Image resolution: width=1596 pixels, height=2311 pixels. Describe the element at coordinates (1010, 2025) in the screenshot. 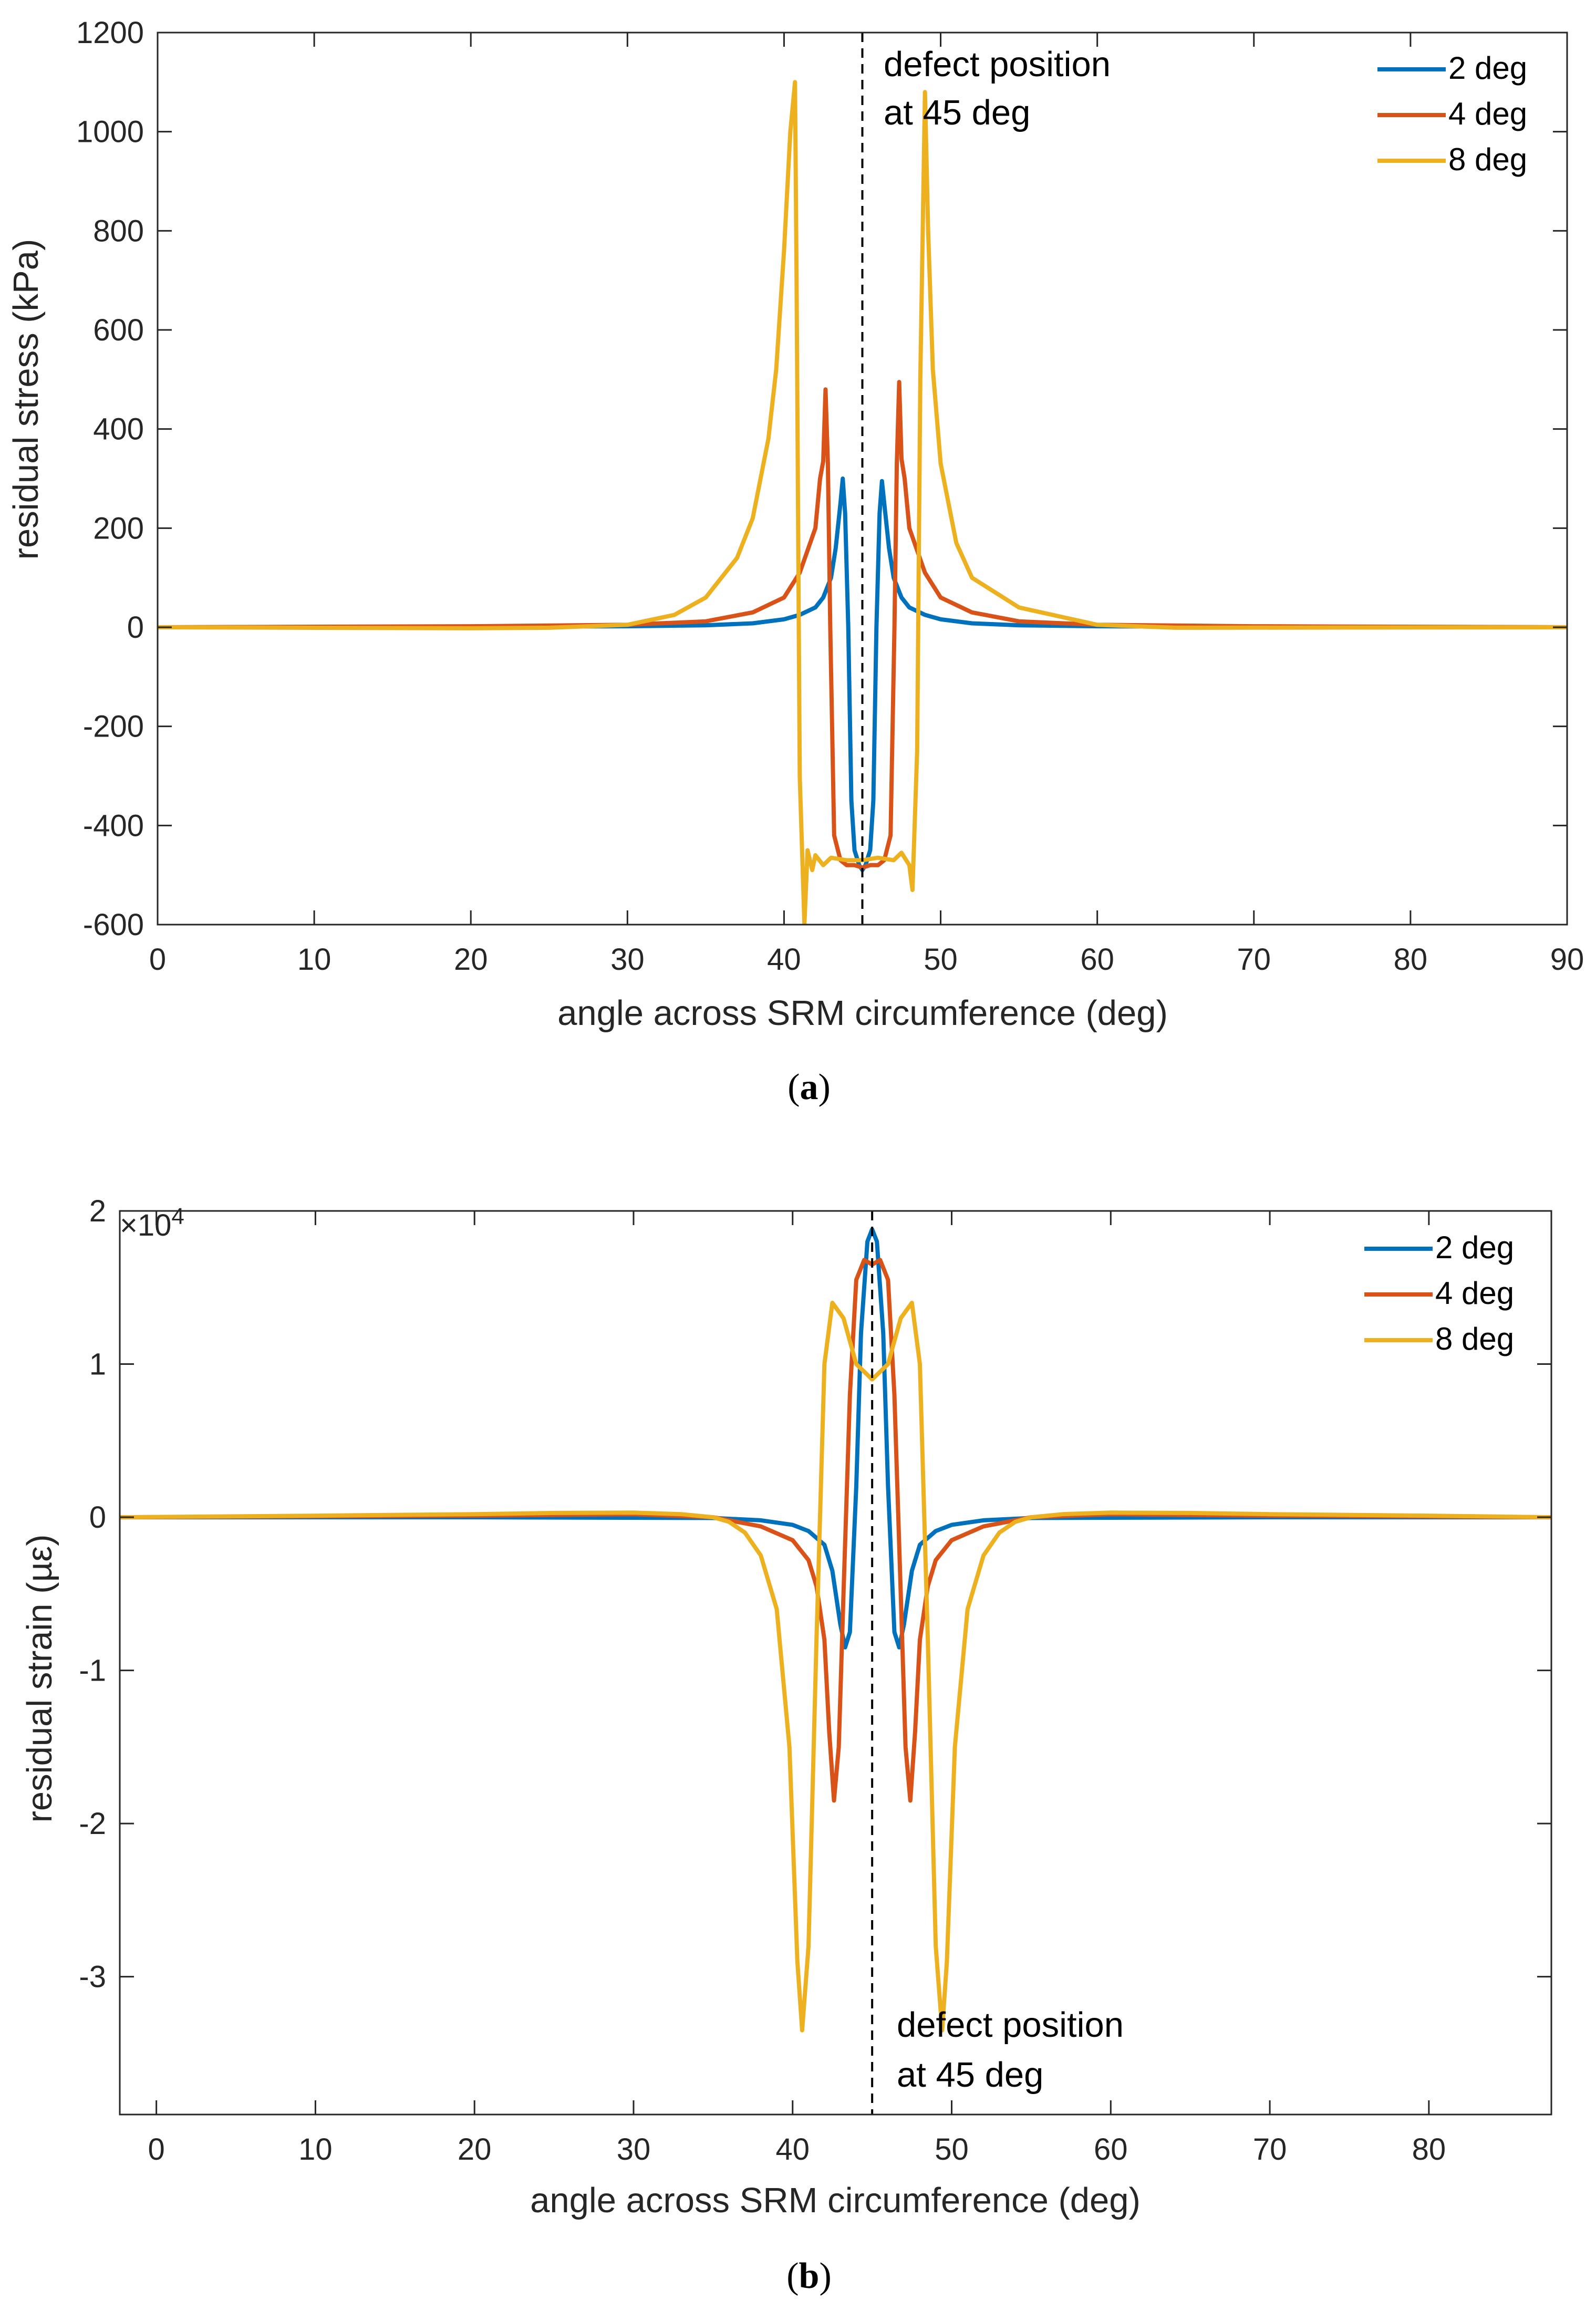

I see `panel-b-annotation-line1: defect position` at that location.